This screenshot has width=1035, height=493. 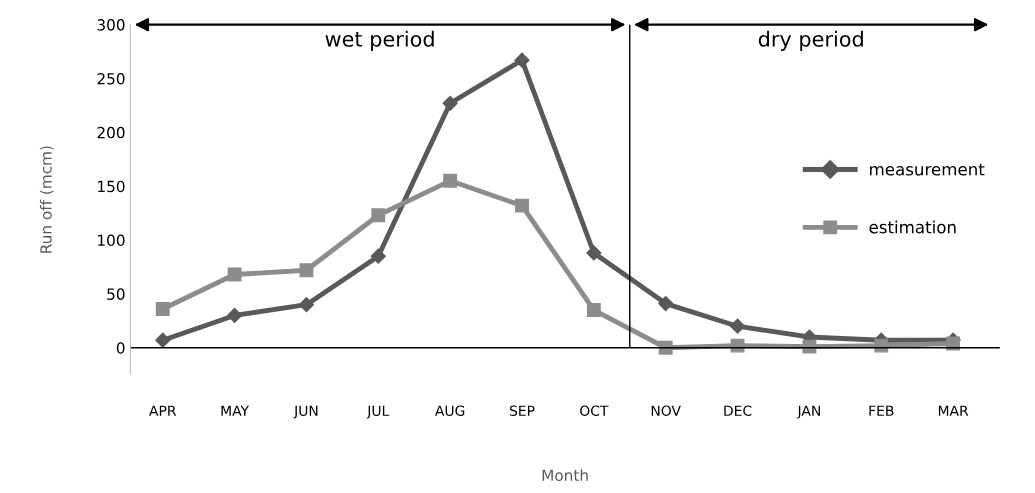 I want to click on annotation: wet period, so click(x=379, y=40).